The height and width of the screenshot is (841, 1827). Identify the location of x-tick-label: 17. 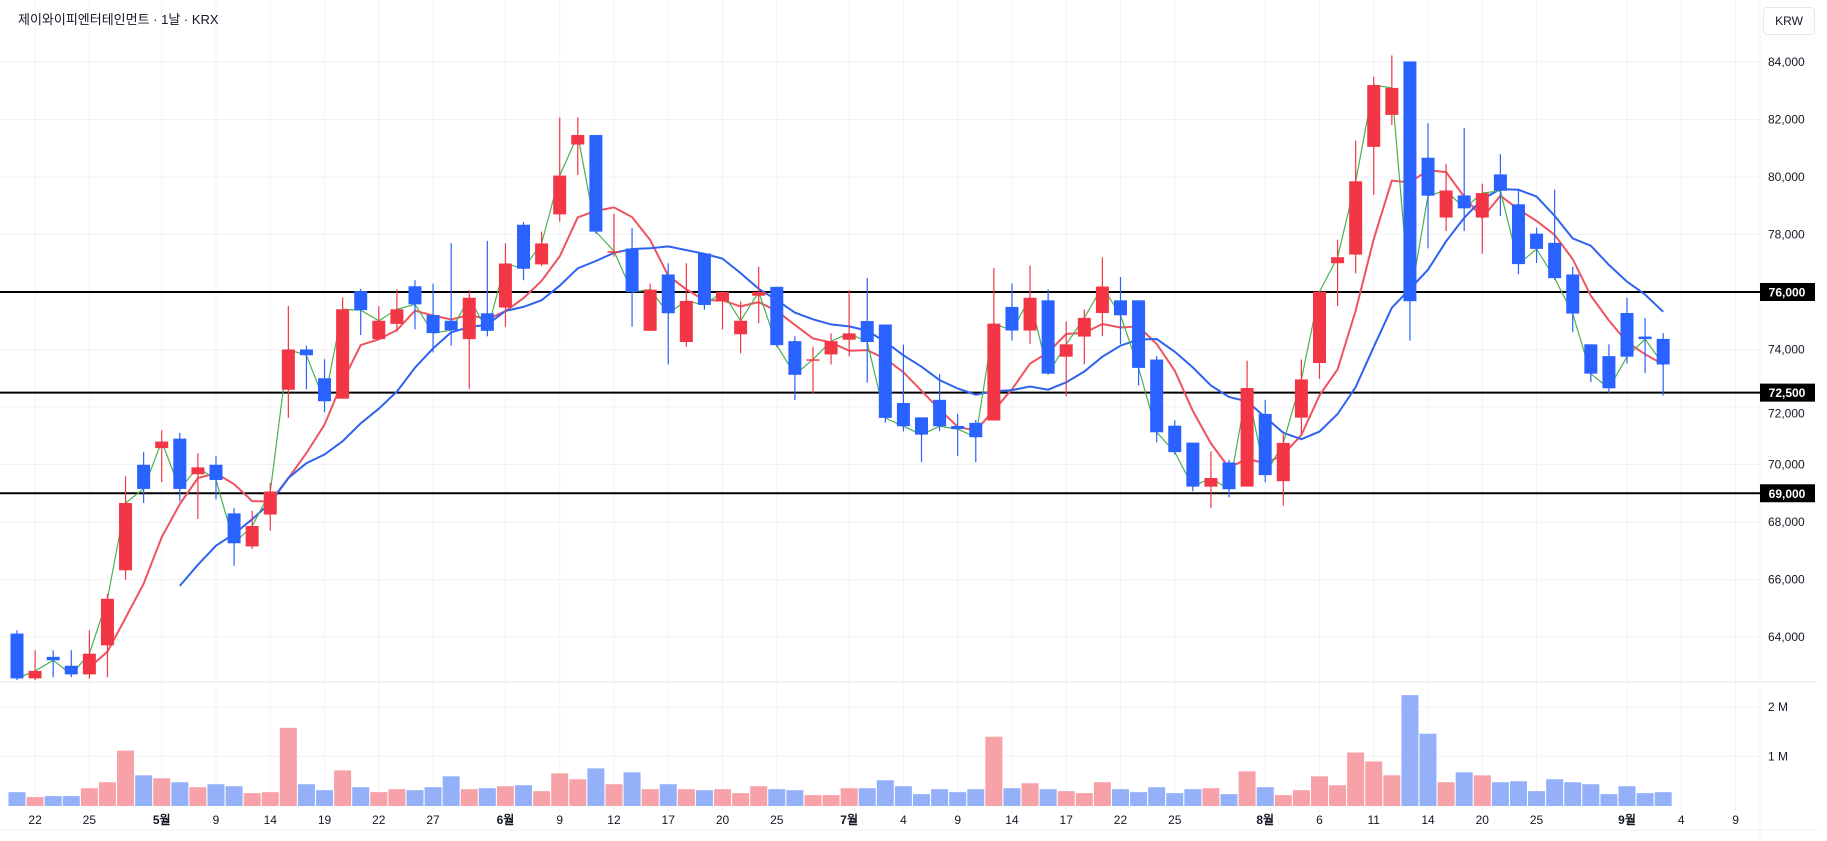
(1067, 820).